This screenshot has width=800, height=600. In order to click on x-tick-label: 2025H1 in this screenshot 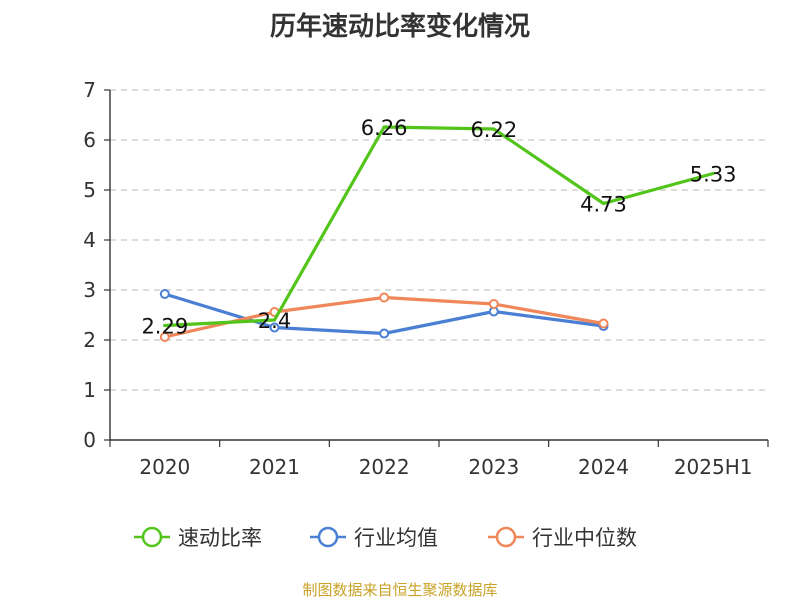, I will do `click(713, 467)`.